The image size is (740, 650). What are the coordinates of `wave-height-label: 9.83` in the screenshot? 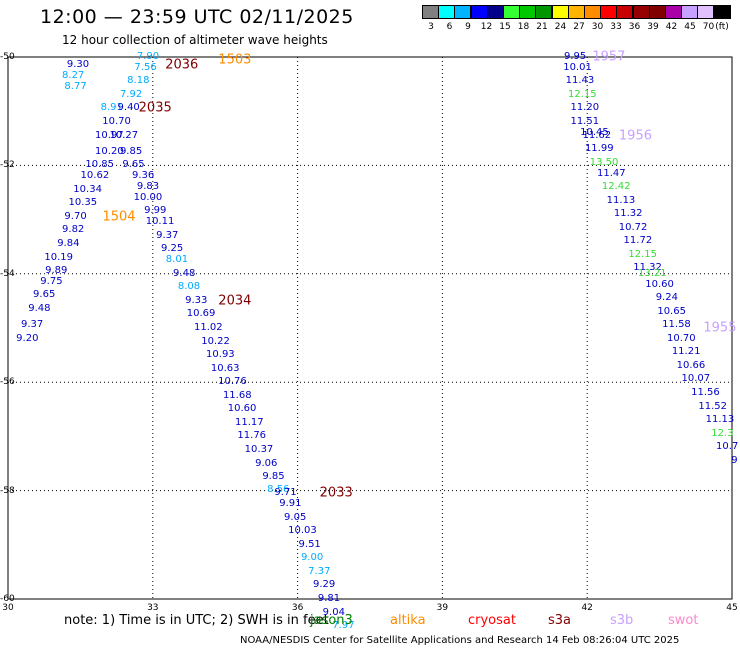 It's located at (148, 187).